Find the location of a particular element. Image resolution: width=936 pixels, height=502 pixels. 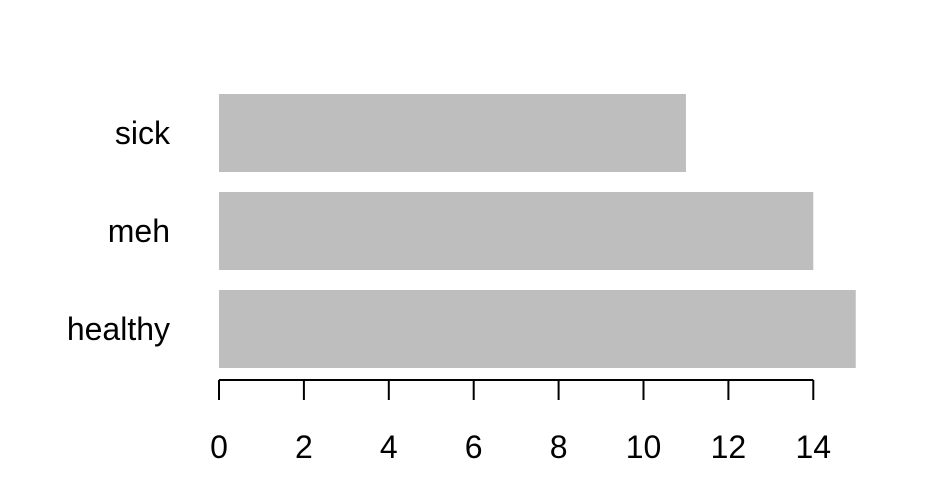

x-tick-label-10: 10 is located at coordinates (644, 447).